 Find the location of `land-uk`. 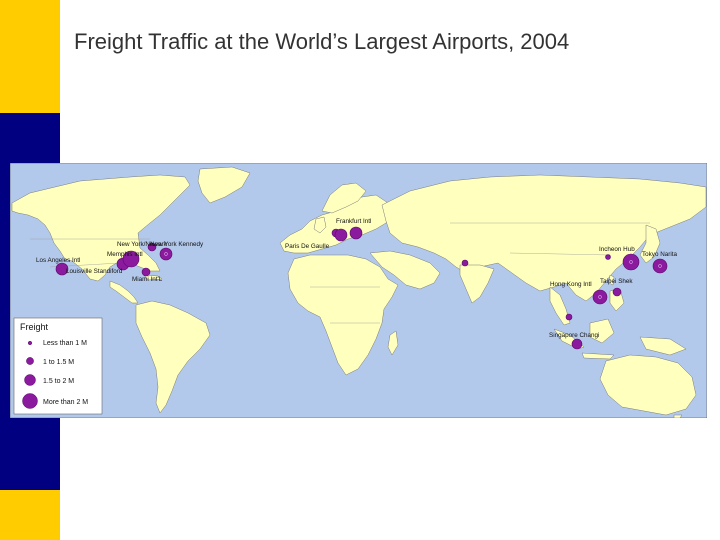

land-uk is located at coordinates (320, 225).